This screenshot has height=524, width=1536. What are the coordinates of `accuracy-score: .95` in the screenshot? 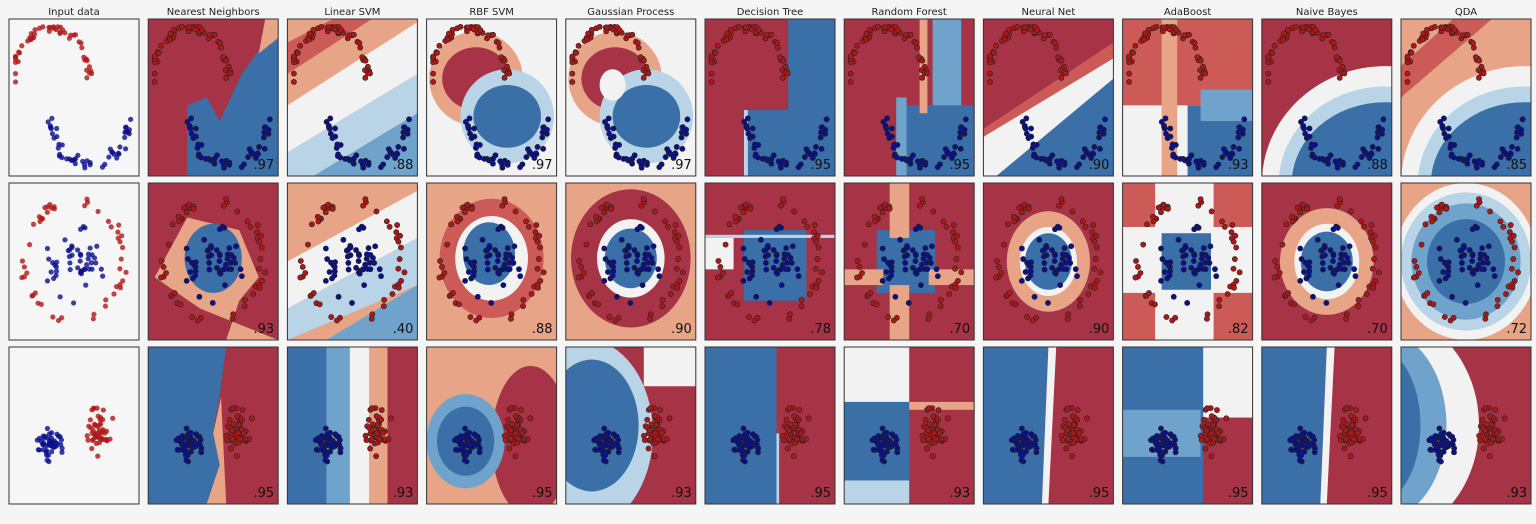 It's located at (960, 165).